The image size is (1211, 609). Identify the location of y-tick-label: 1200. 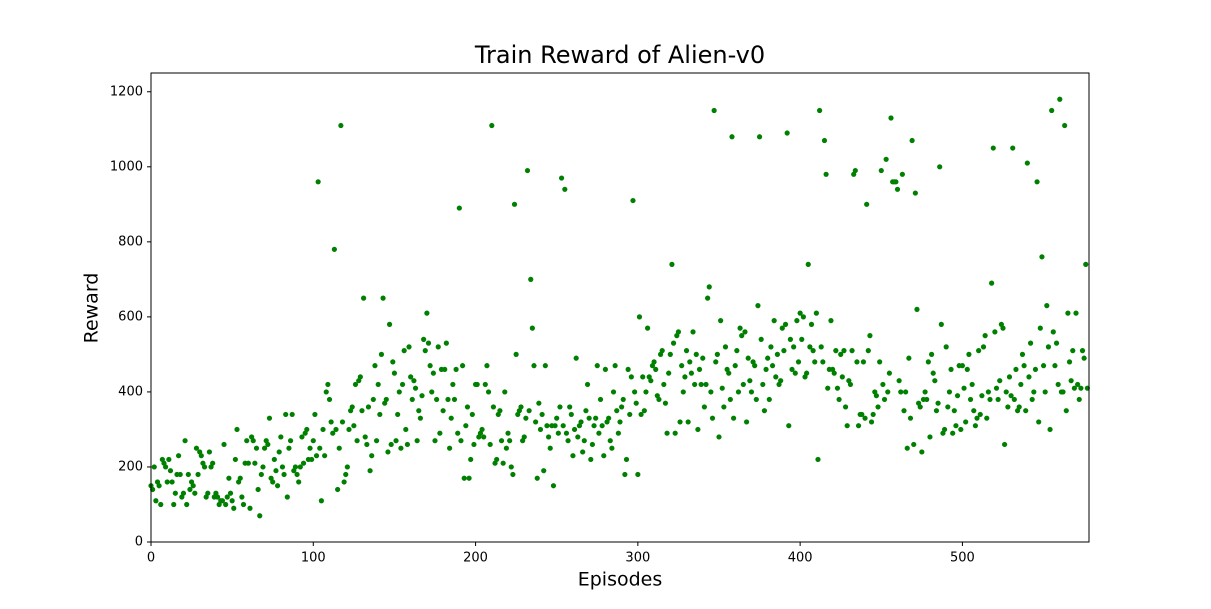
(126, 91).